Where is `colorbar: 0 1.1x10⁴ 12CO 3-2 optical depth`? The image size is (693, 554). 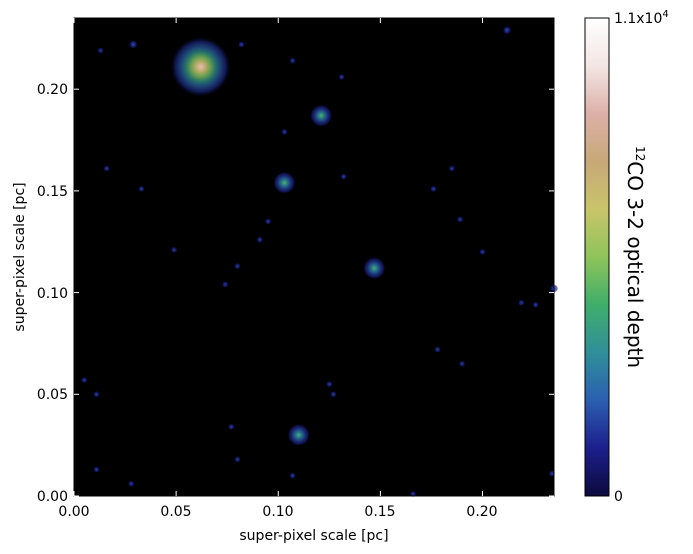 colorbar: 0 1.1x10⁴ 12CO 3-2 optical depth is located at coordinates (626, 257).